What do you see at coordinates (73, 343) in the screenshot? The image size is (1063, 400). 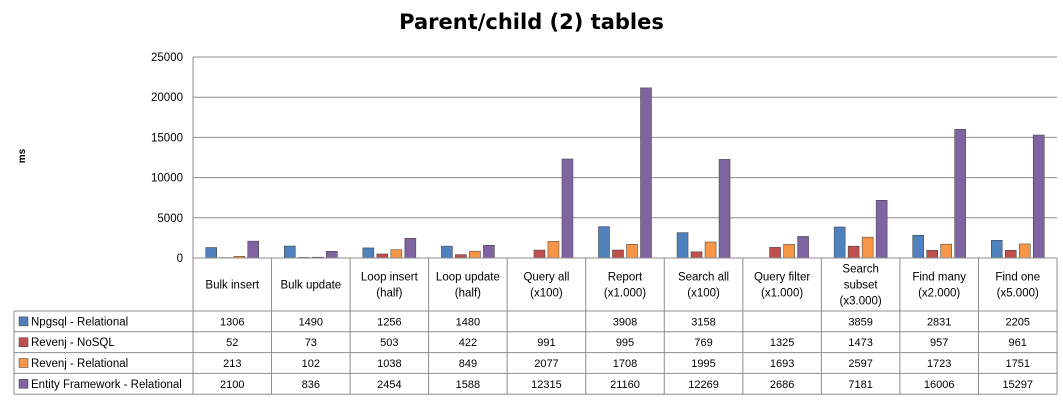 I see `legend-label: Revenj - NoSQL` at bounding box center [73, 343].